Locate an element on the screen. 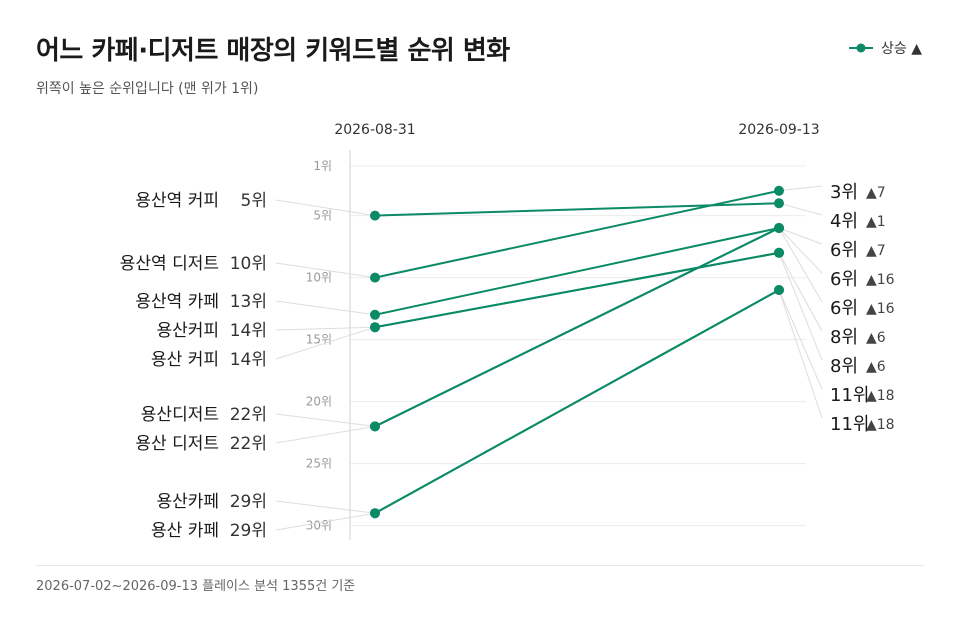  legend-label: 상승 ▲ is located at coordinates (901, 49).